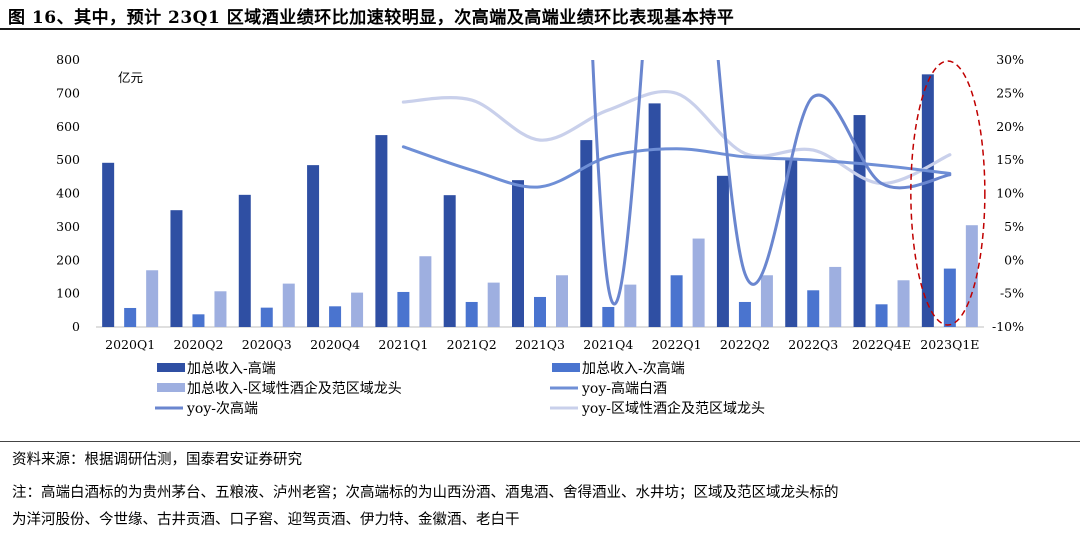 This screenshot has width=1080, height=538. What do you see at coordinates (68, 226) in the screenshot?
I see `y-left-tick-label: 300` at bounding box center [68, 226].